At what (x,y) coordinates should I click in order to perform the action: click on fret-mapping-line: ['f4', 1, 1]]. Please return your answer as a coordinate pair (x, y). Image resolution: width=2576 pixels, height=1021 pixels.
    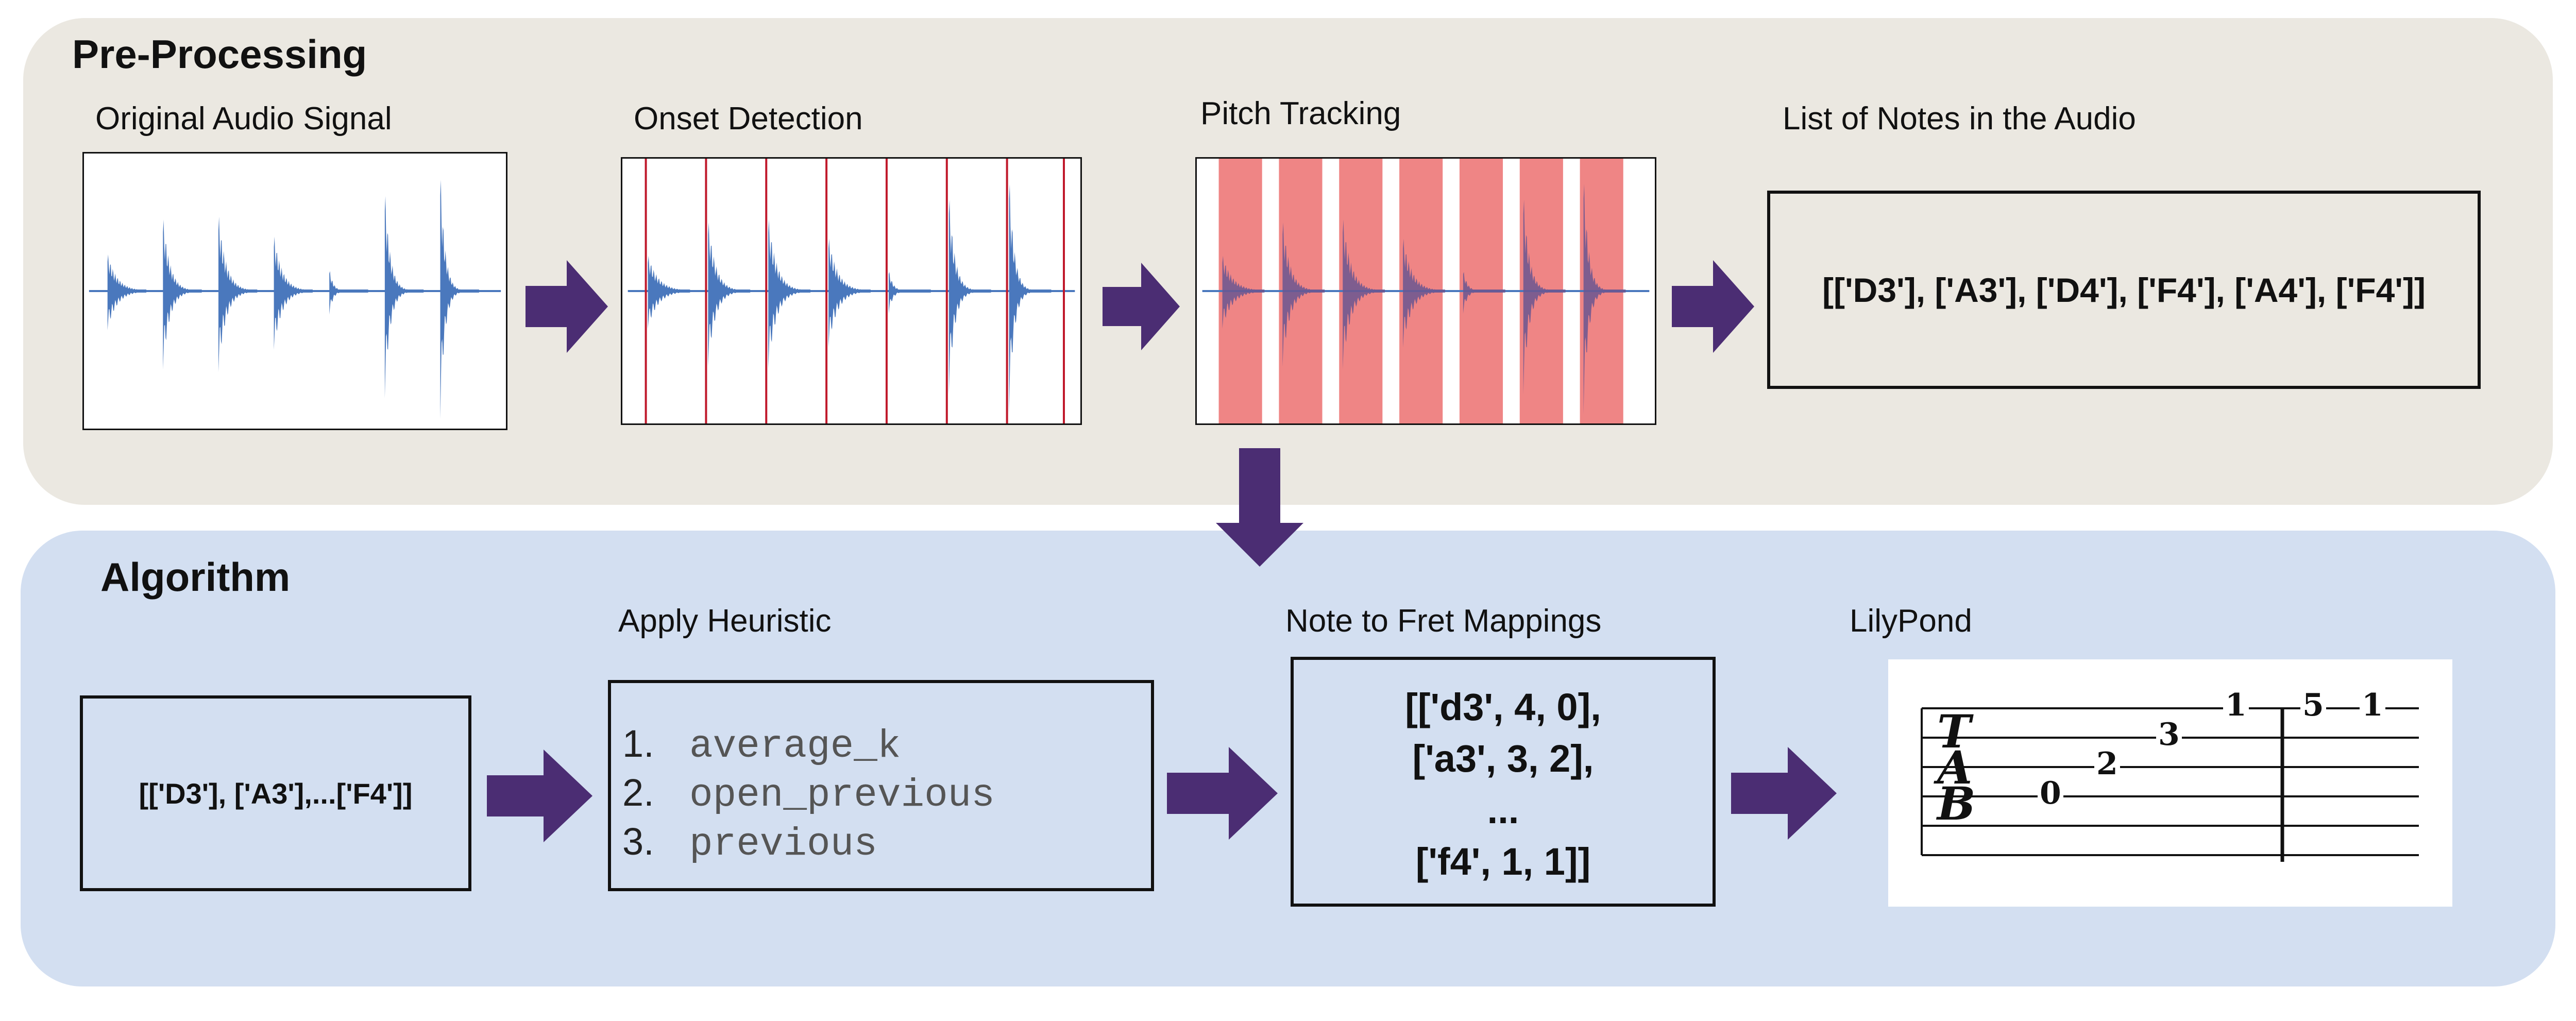
    Looking at the image, I should click on (1503, 861).